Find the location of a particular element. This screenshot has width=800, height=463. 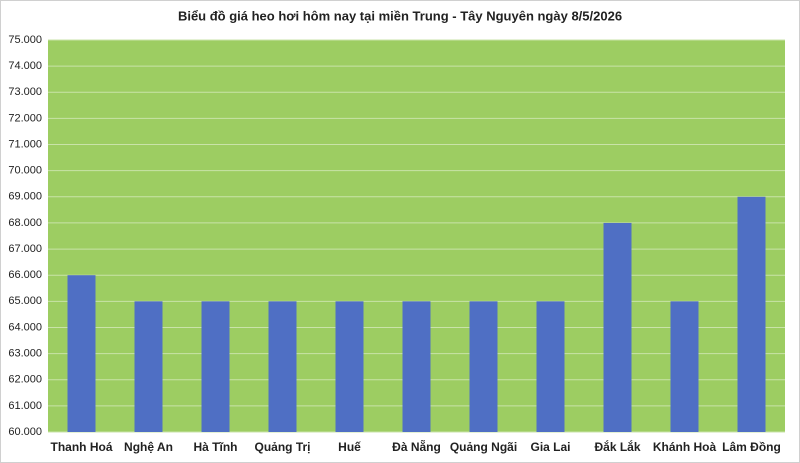

x-tick-label: Hà Tĩnh is located at coordinates (216, 447).